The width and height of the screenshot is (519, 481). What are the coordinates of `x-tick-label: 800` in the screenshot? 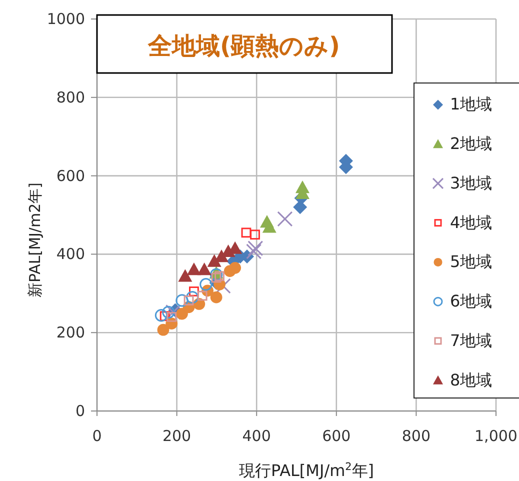 It's located at (416, 436).